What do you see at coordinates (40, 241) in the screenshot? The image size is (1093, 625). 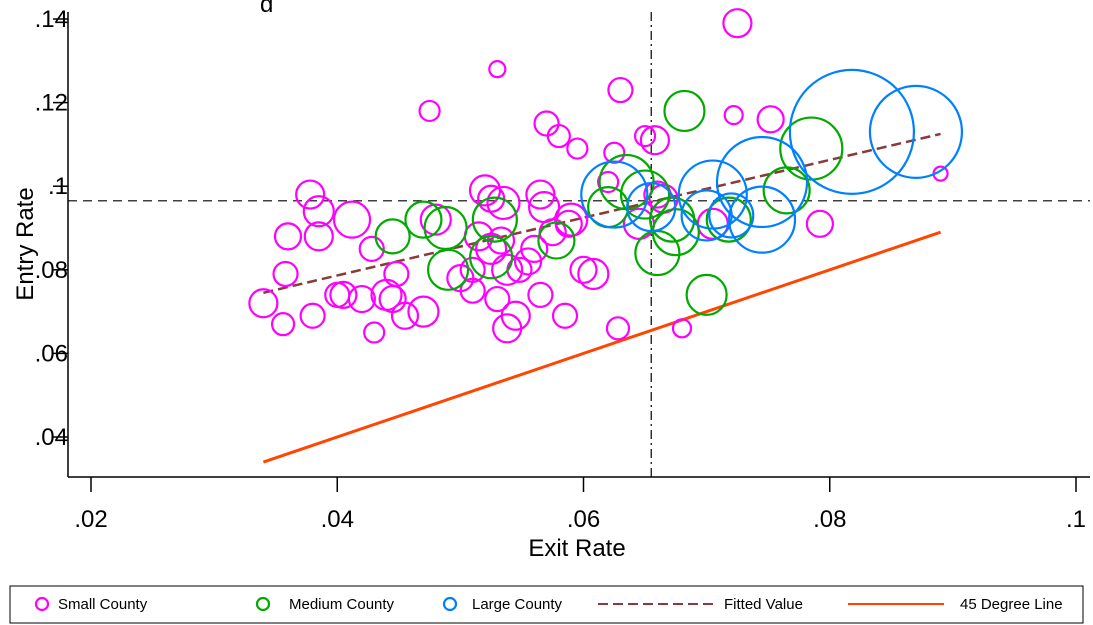 I see `y-axis: .04 .06 .08 .1 .12 .14 Entry Rate` at bounding box center [40, 241].